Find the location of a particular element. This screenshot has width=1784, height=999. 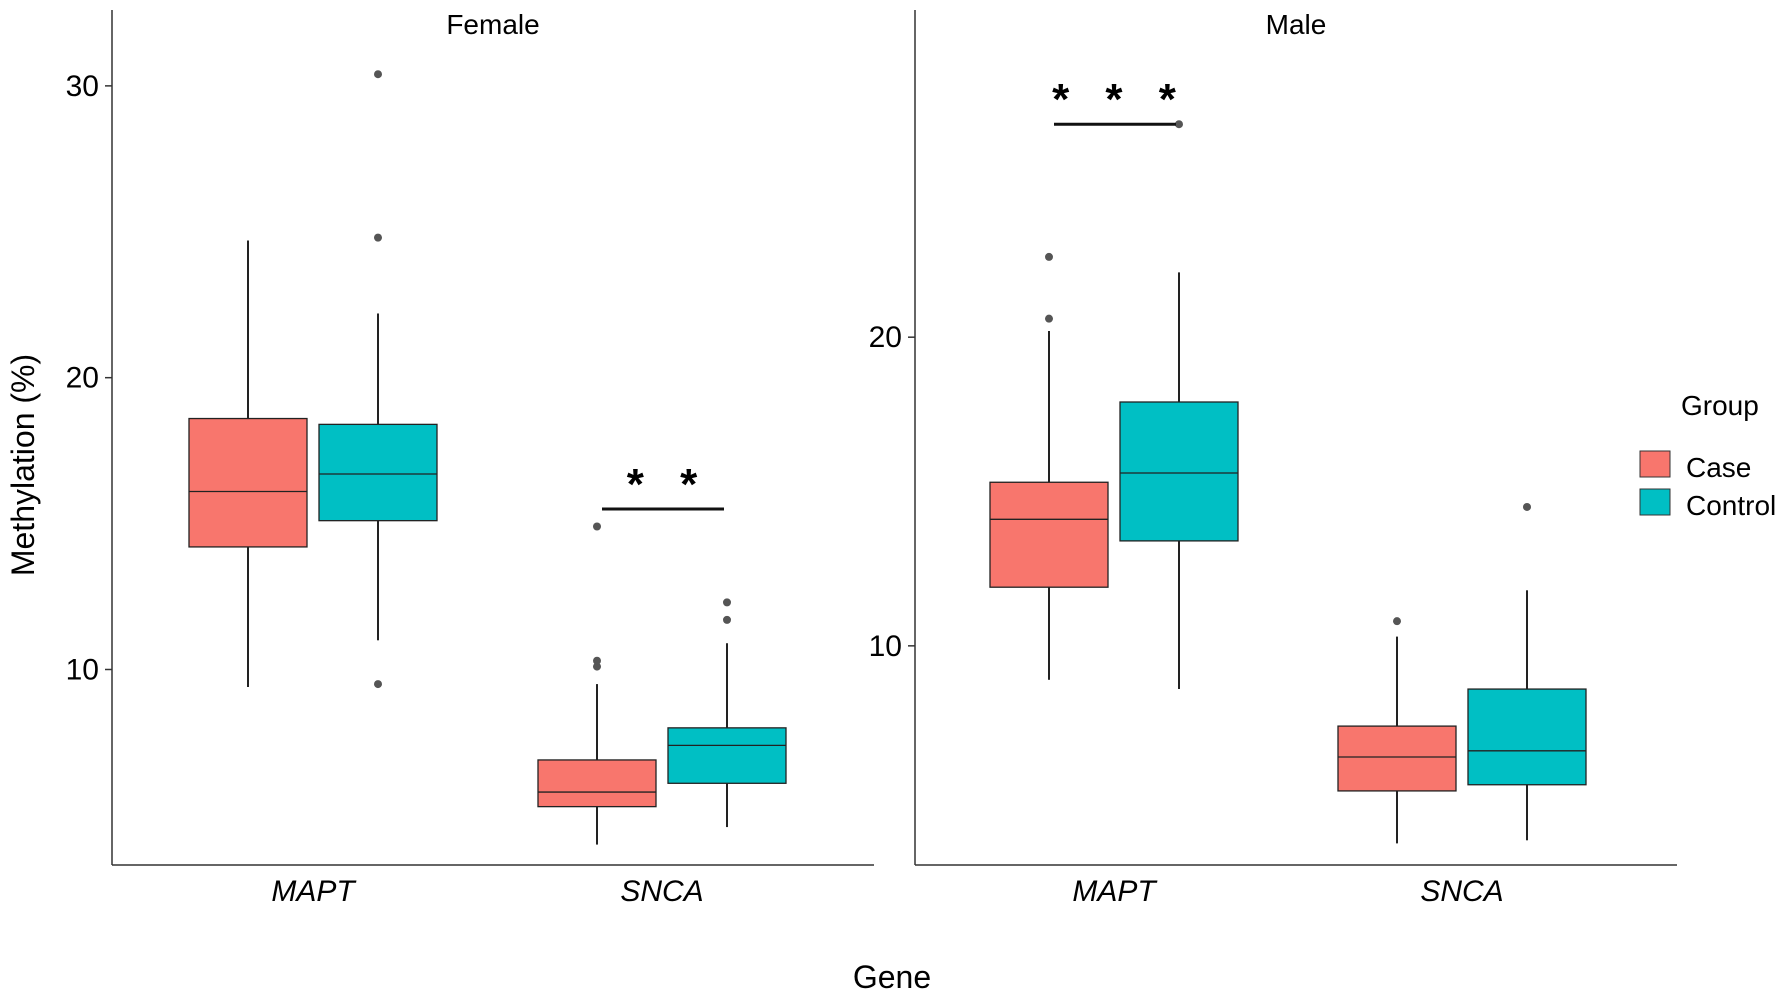

facet-title: Male is located at coordinates (1296, 24).